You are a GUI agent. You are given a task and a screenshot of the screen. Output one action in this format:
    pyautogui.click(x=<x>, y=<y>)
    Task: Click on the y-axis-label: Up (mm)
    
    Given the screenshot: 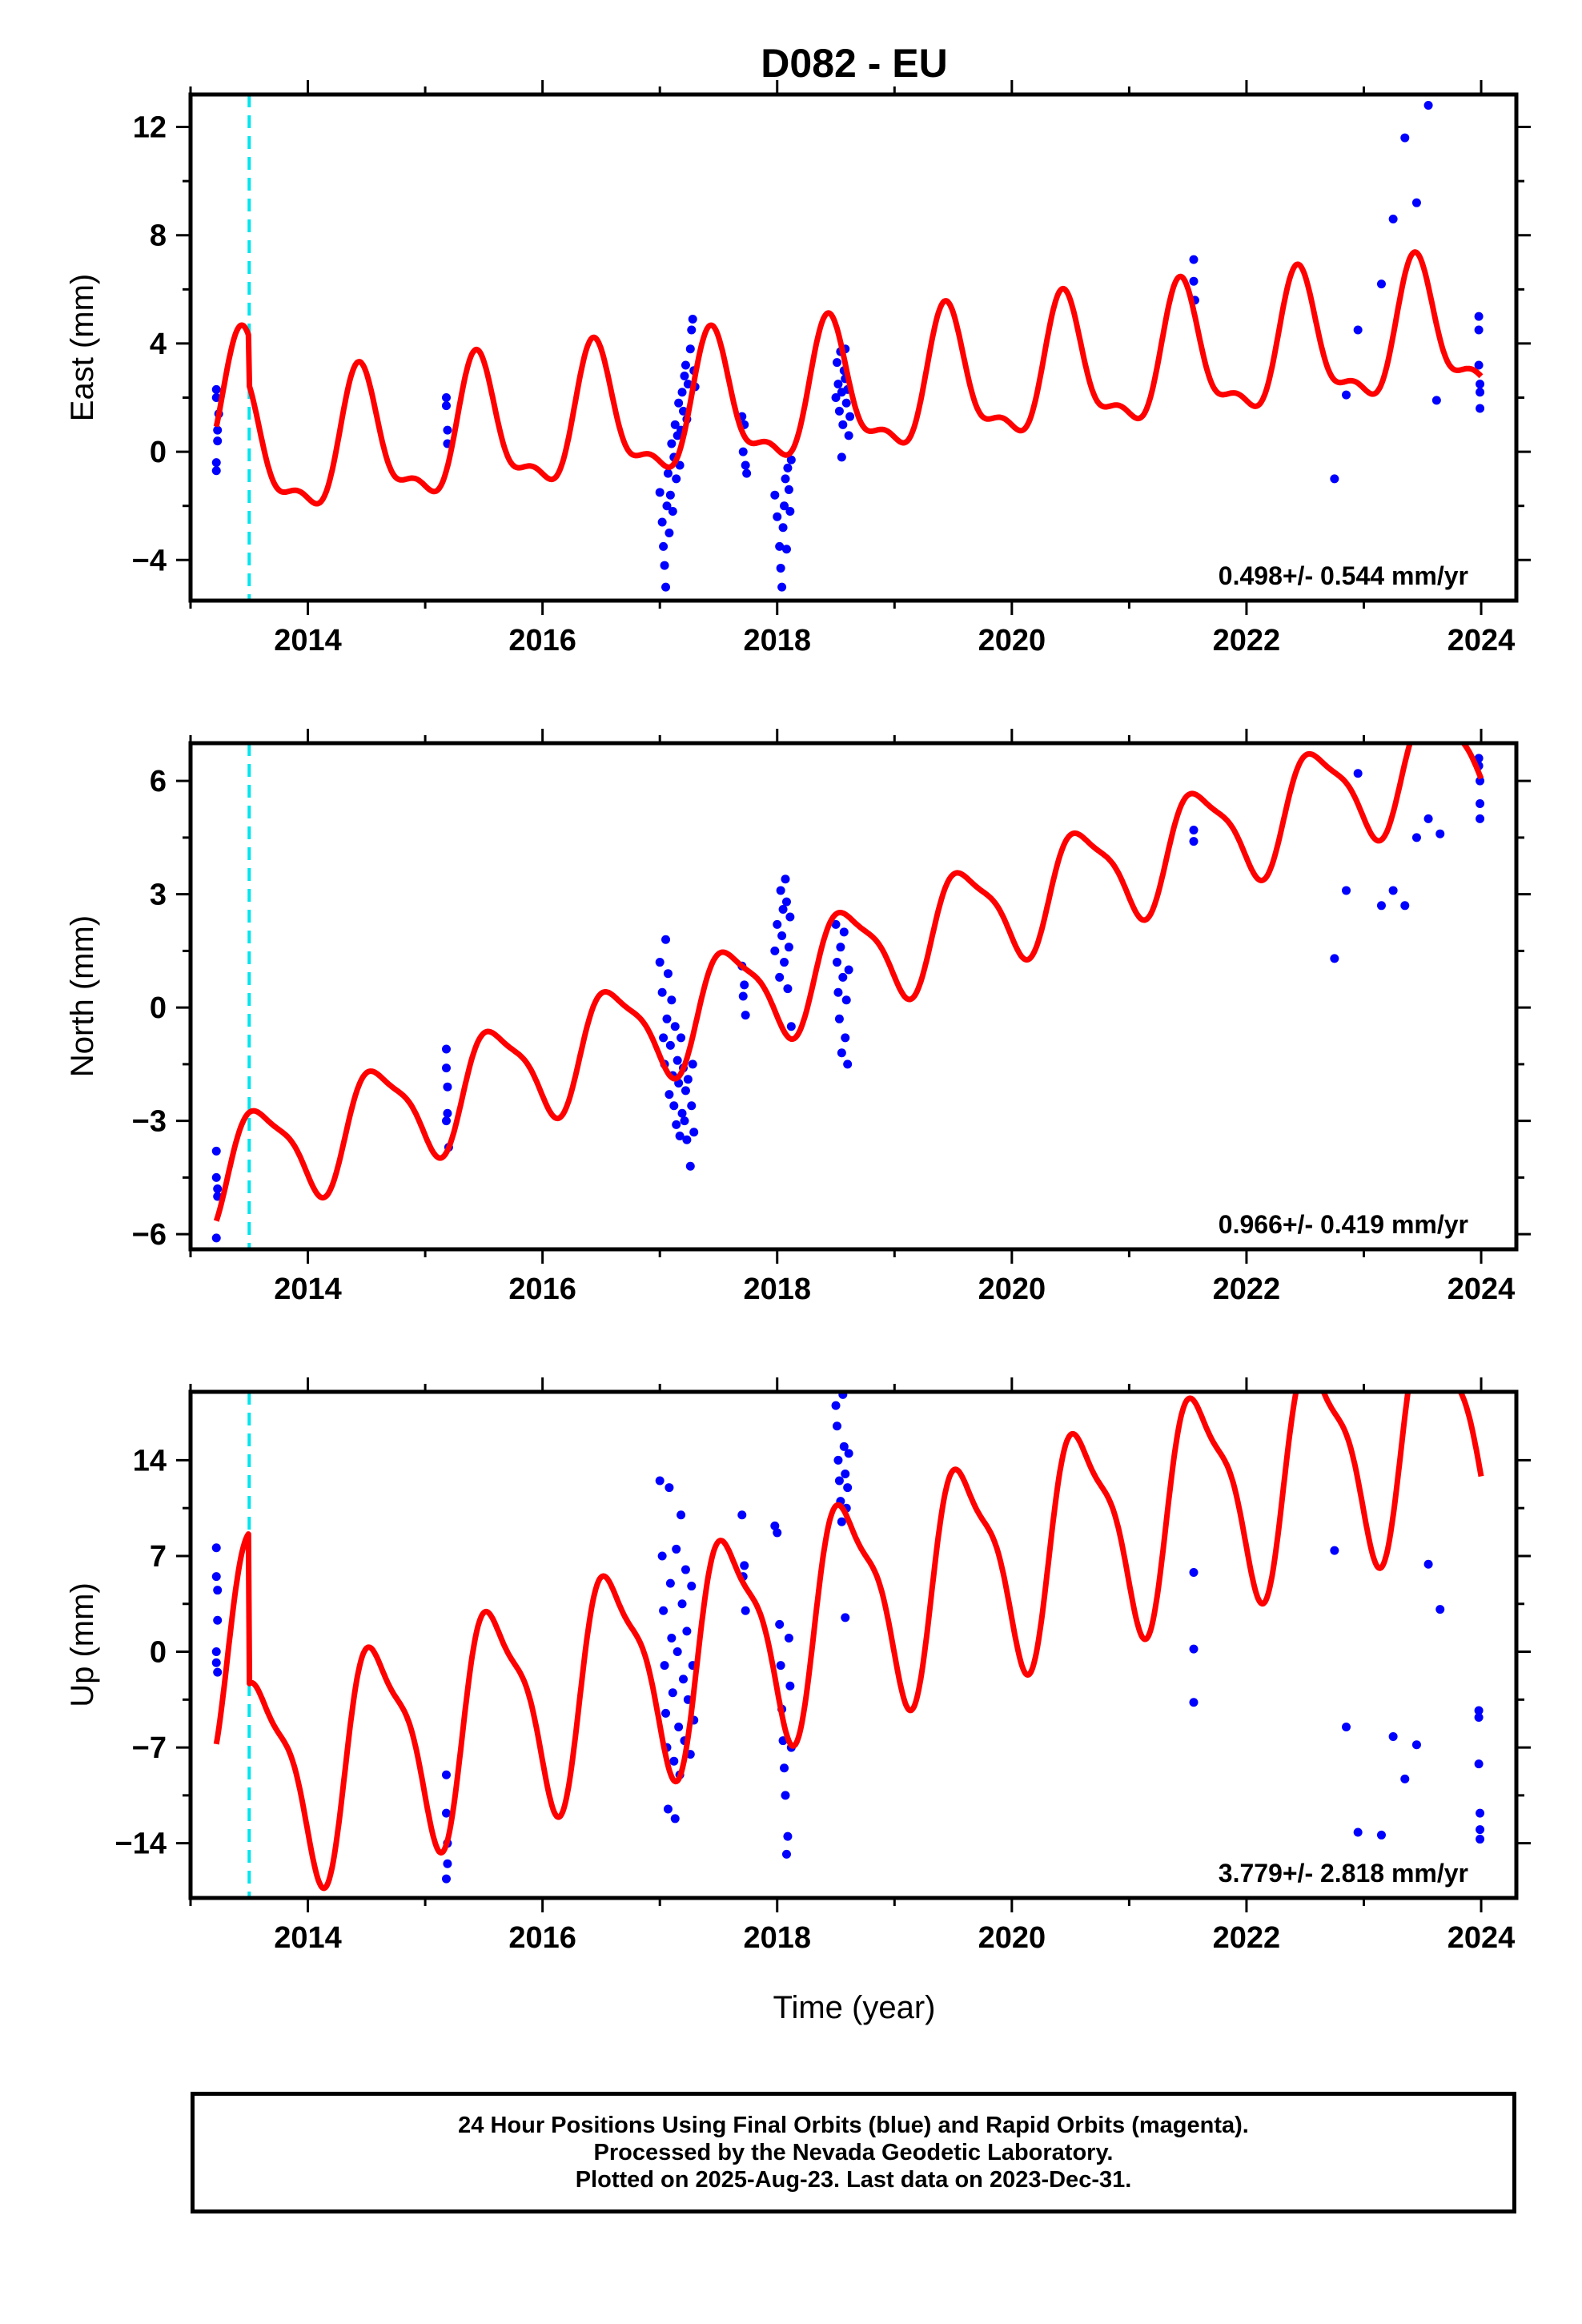 What is the action you would take?
    pyautogui.click(x=82, y=1644)
    